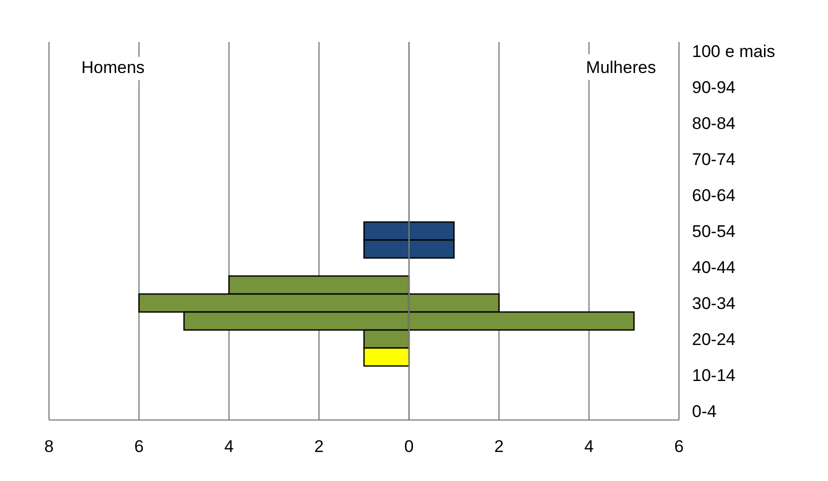  Describe the element at coordinates (714, 231) in the screenshot. I see `y-tick-label: 50-54` at that location.